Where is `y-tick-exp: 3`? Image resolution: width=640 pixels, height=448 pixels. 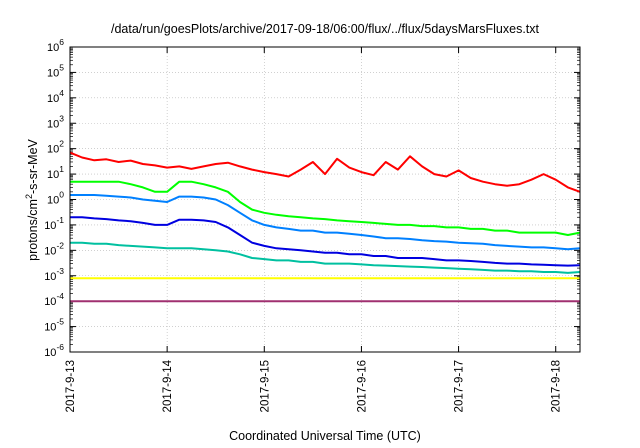
y-tick-exp: 3 is located at coordinates (61, 118).